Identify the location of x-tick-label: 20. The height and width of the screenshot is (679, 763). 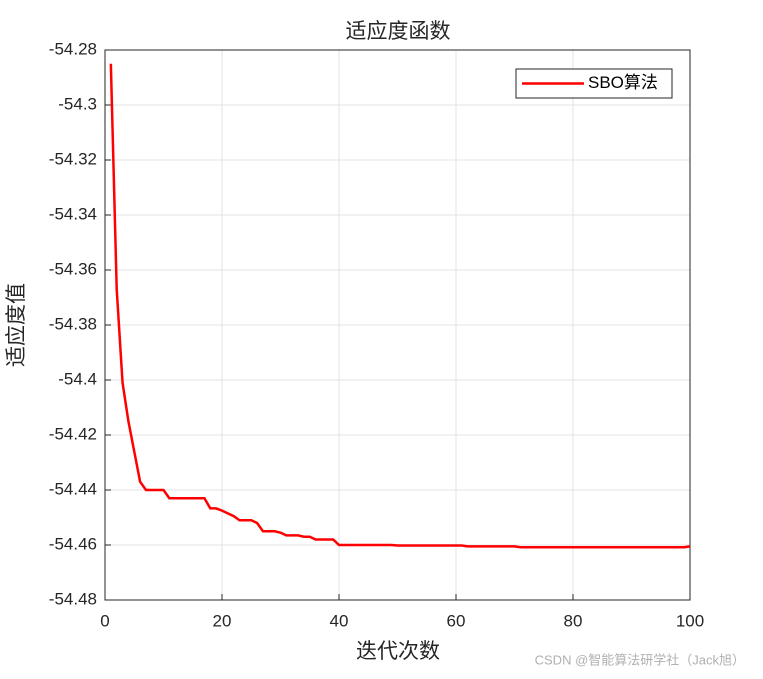
(222, 620).